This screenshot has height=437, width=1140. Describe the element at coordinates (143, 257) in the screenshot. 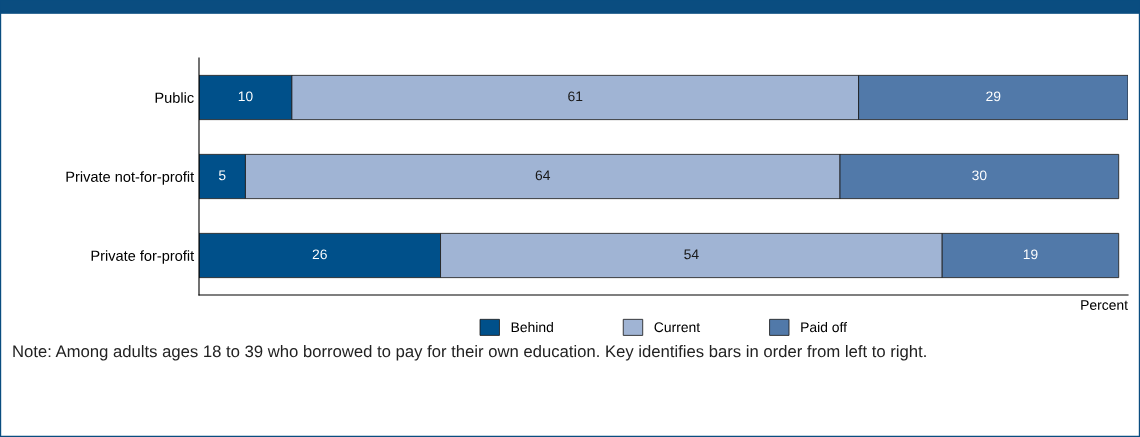

I see `y-tick-label: Private for-profit` at that location.